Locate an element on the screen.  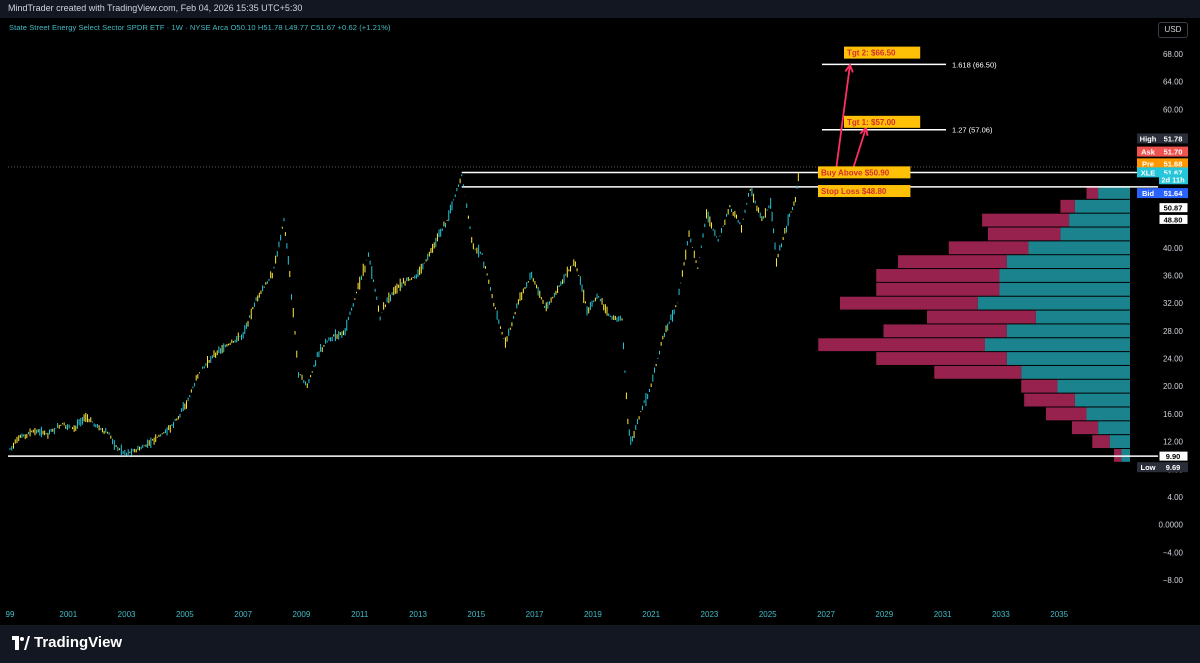
x-tick-label: 2005 is located at coordinates (185, 614).